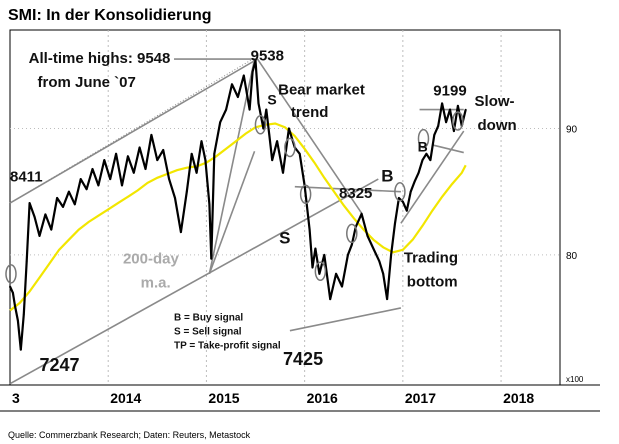 The height and width of the screenshot is (444, 619). I want to click on chart-annotation: 8325, so click(355, 193).